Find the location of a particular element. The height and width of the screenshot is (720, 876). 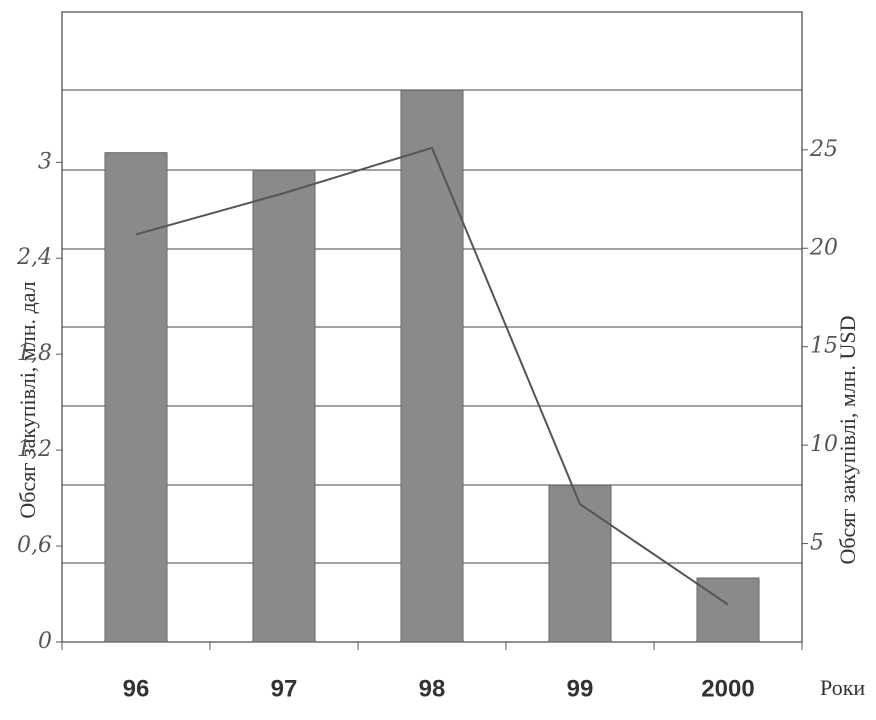

x-tick-label: 97 is located at coordinates (284, 688).